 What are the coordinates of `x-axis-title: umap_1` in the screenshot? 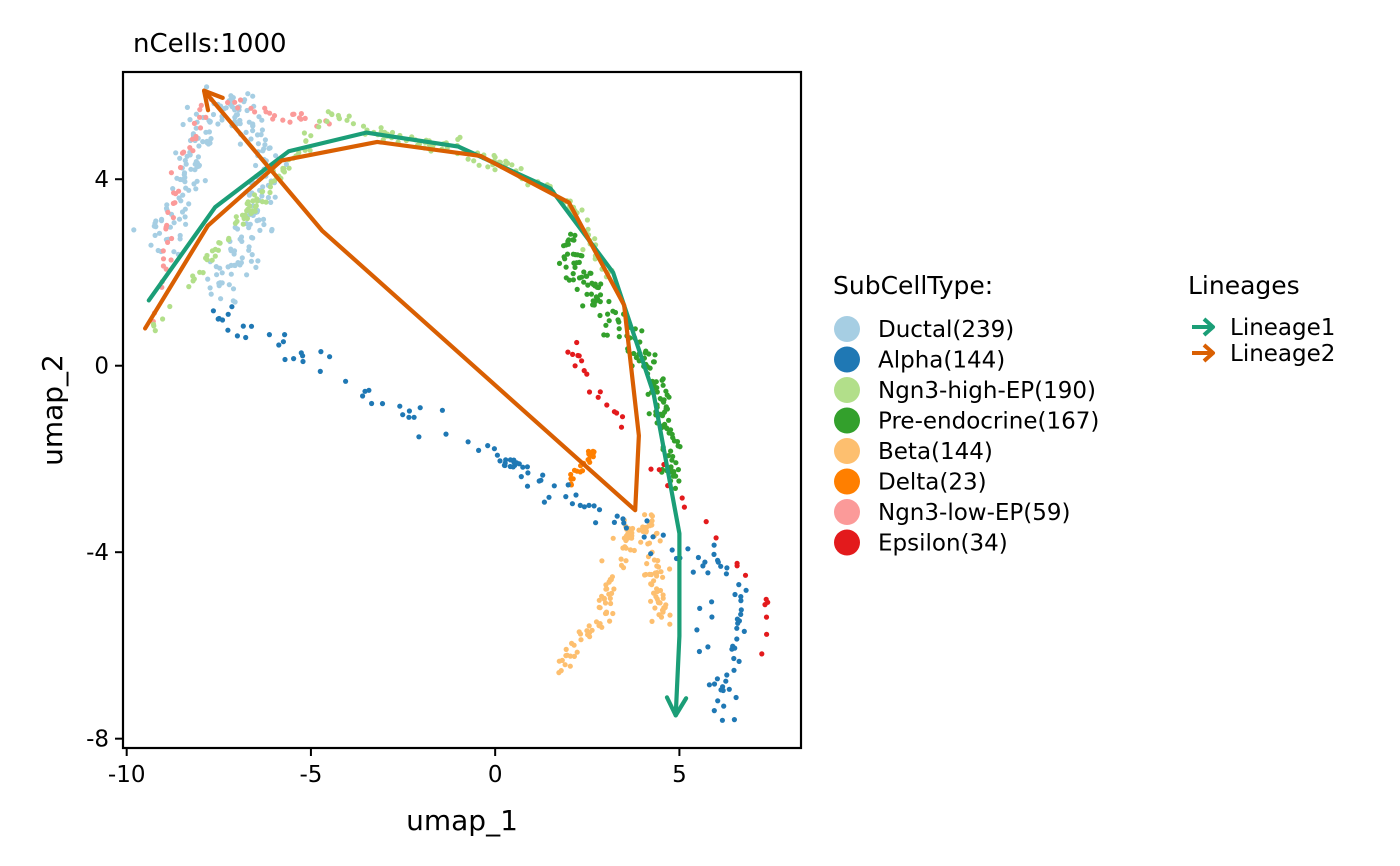 It's located at (462, 820).